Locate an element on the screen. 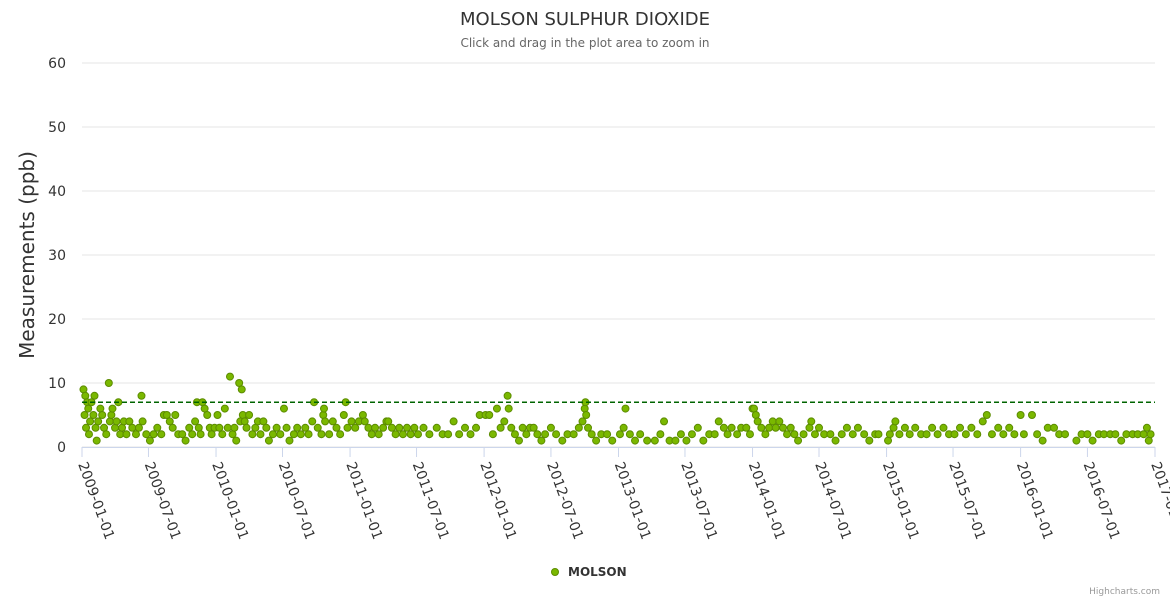 This screenshot has height=604, width=1170. credits: Highcharts.com is located at coordinates (1124, 592).